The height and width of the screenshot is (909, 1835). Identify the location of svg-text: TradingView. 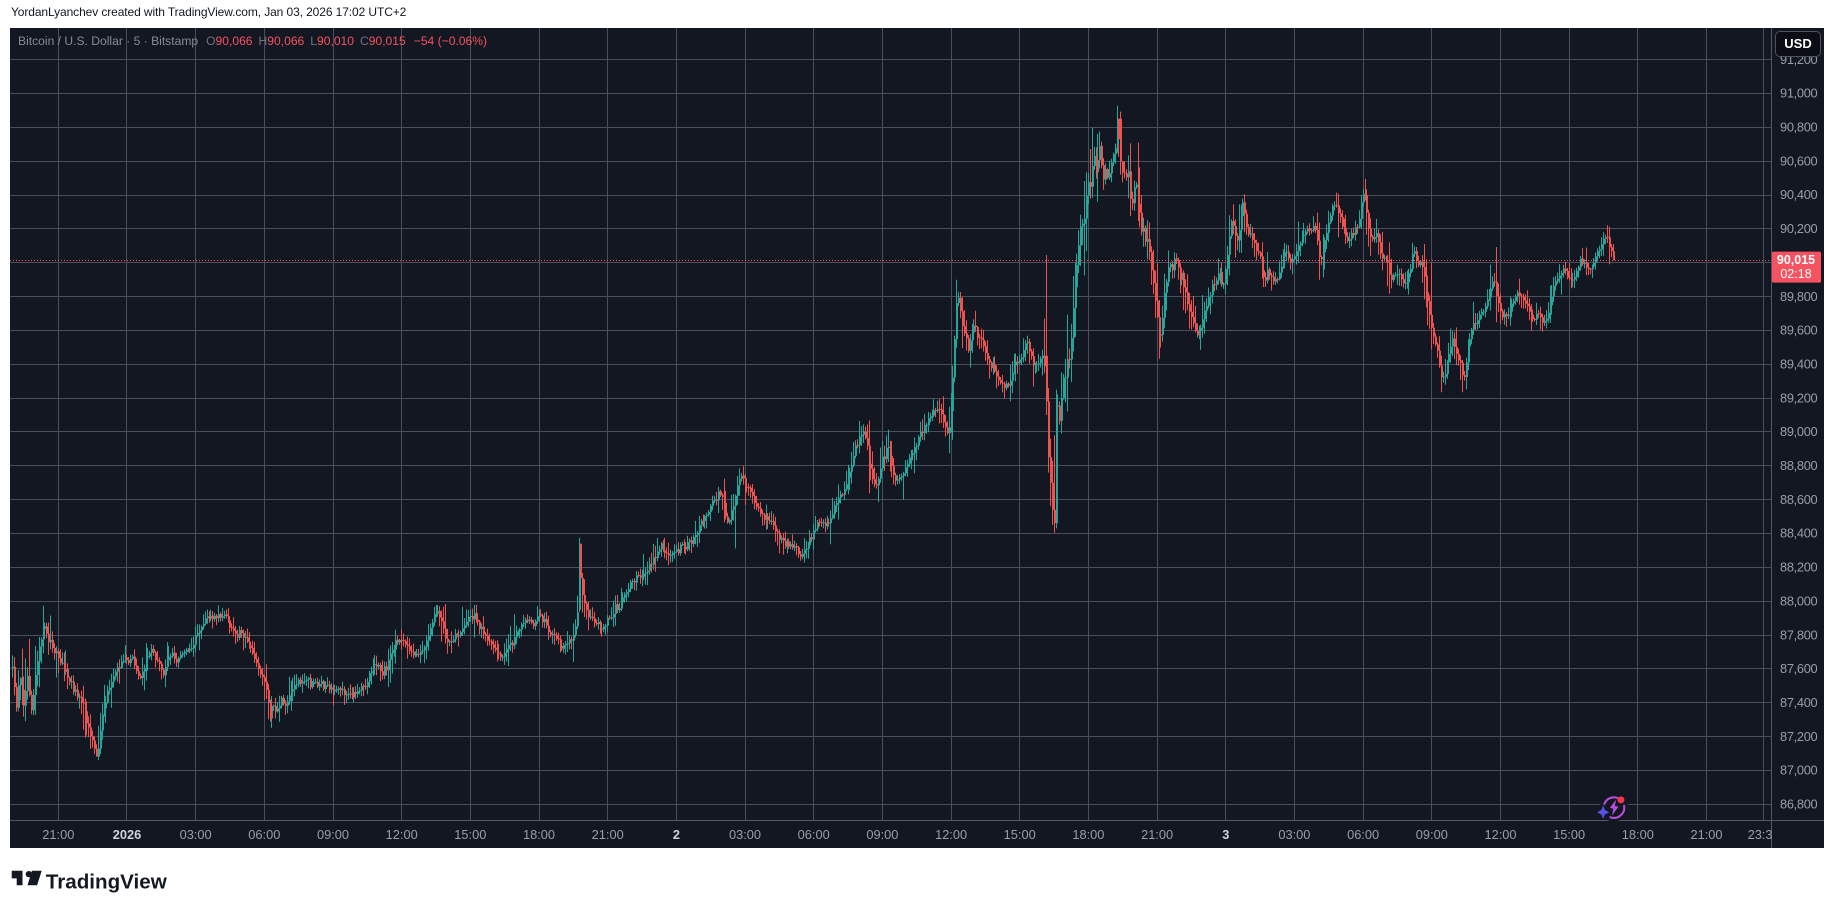
(107, 881).